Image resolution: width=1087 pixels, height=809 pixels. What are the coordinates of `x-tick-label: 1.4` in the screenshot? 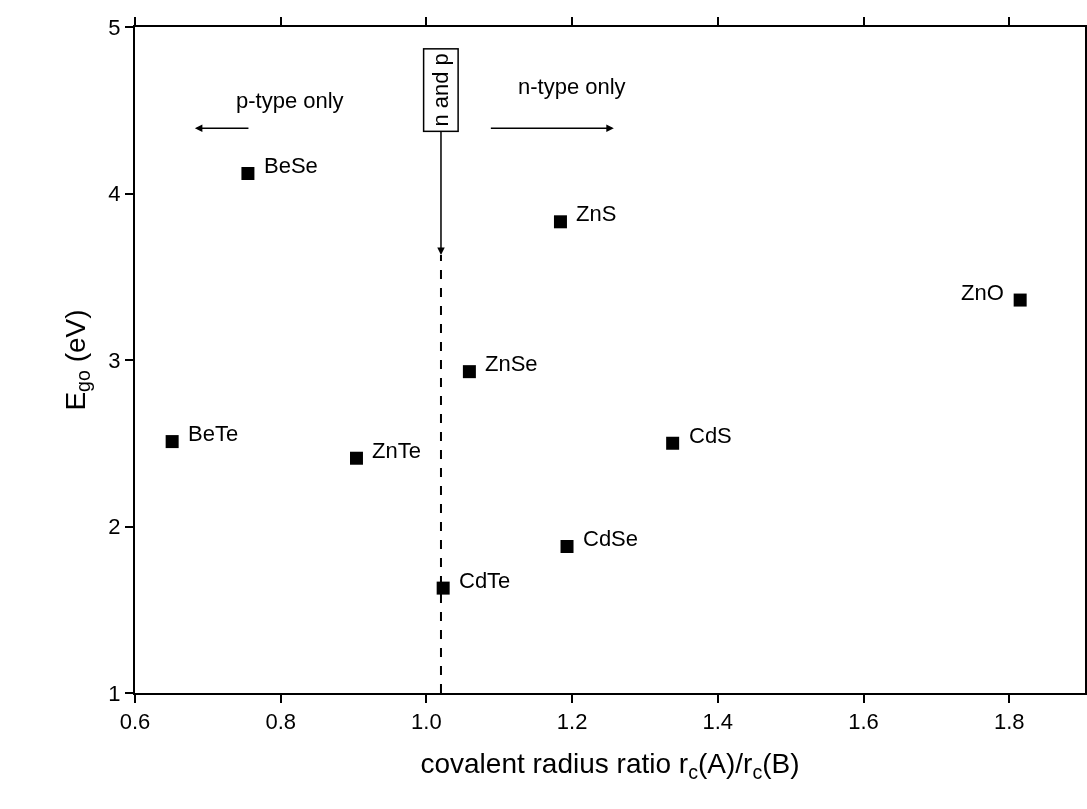 It's located at (718, 722).